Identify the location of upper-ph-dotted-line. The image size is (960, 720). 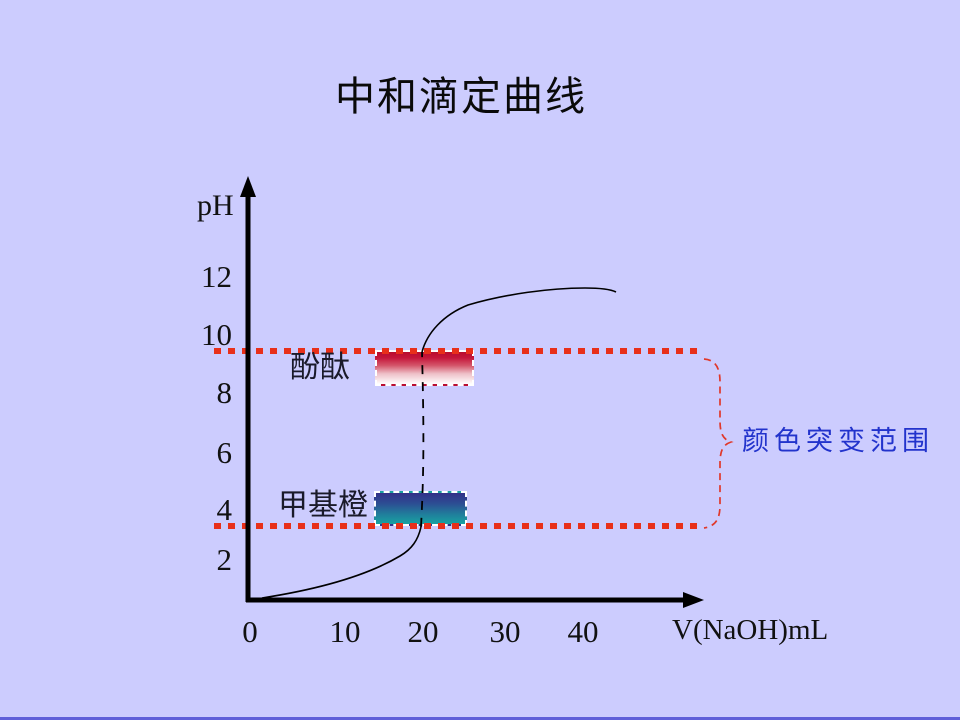
(458, 351).